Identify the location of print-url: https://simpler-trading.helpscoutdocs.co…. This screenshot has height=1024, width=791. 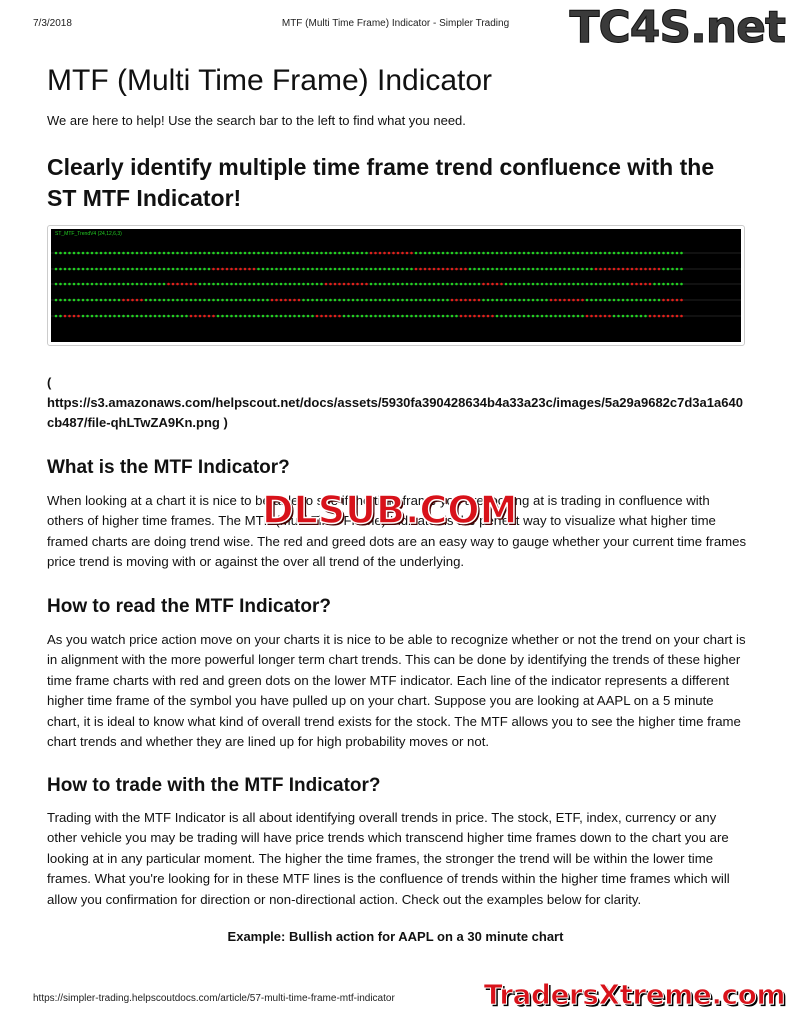
(214, 998).